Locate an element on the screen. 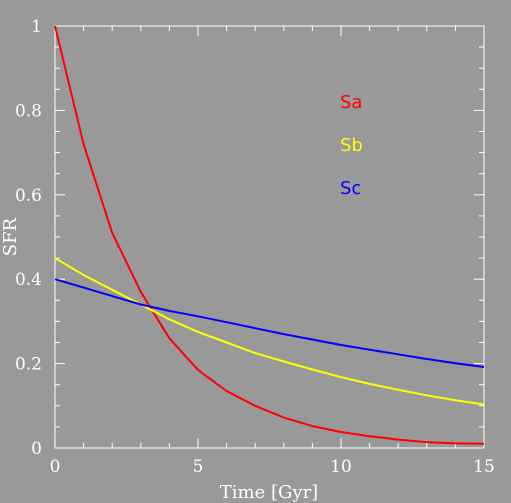  legend: Sa Sb Sc is located at coordinates (351, 145).